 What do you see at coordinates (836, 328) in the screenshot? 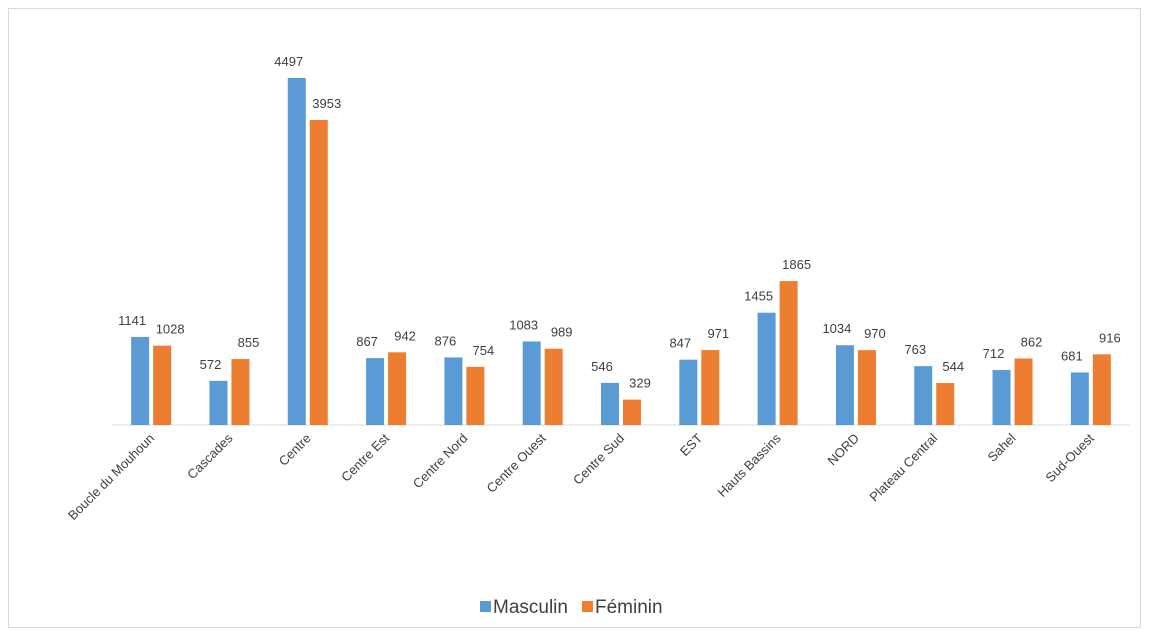
I see `data-label: 1034` at bounding box center [836, 328].